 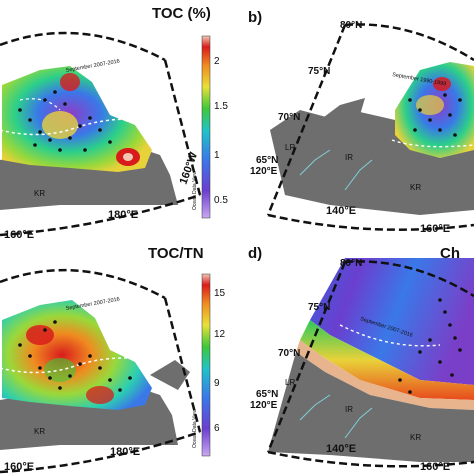 What do you see at coordinates (409, 279) in the screenshot?
I see `panel-d-frame` at bounding box center [409, 279].